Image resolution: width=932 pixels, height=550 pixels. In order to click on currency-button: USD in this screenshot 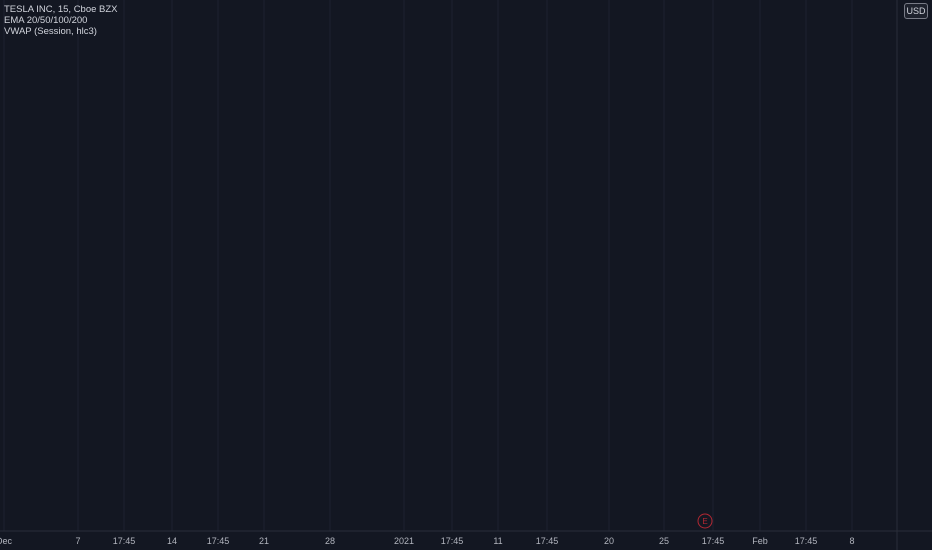, I will do `click(916, 11)`.